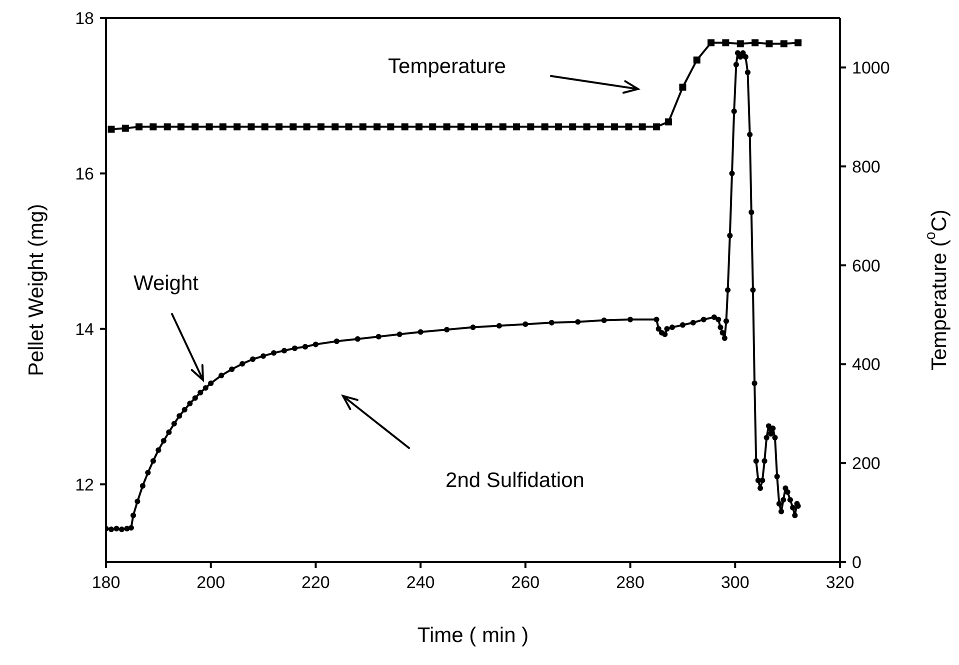  Describe the element at coordinates (84, 484) in the screenshot. I see `y-tick-label: 12` at that location.